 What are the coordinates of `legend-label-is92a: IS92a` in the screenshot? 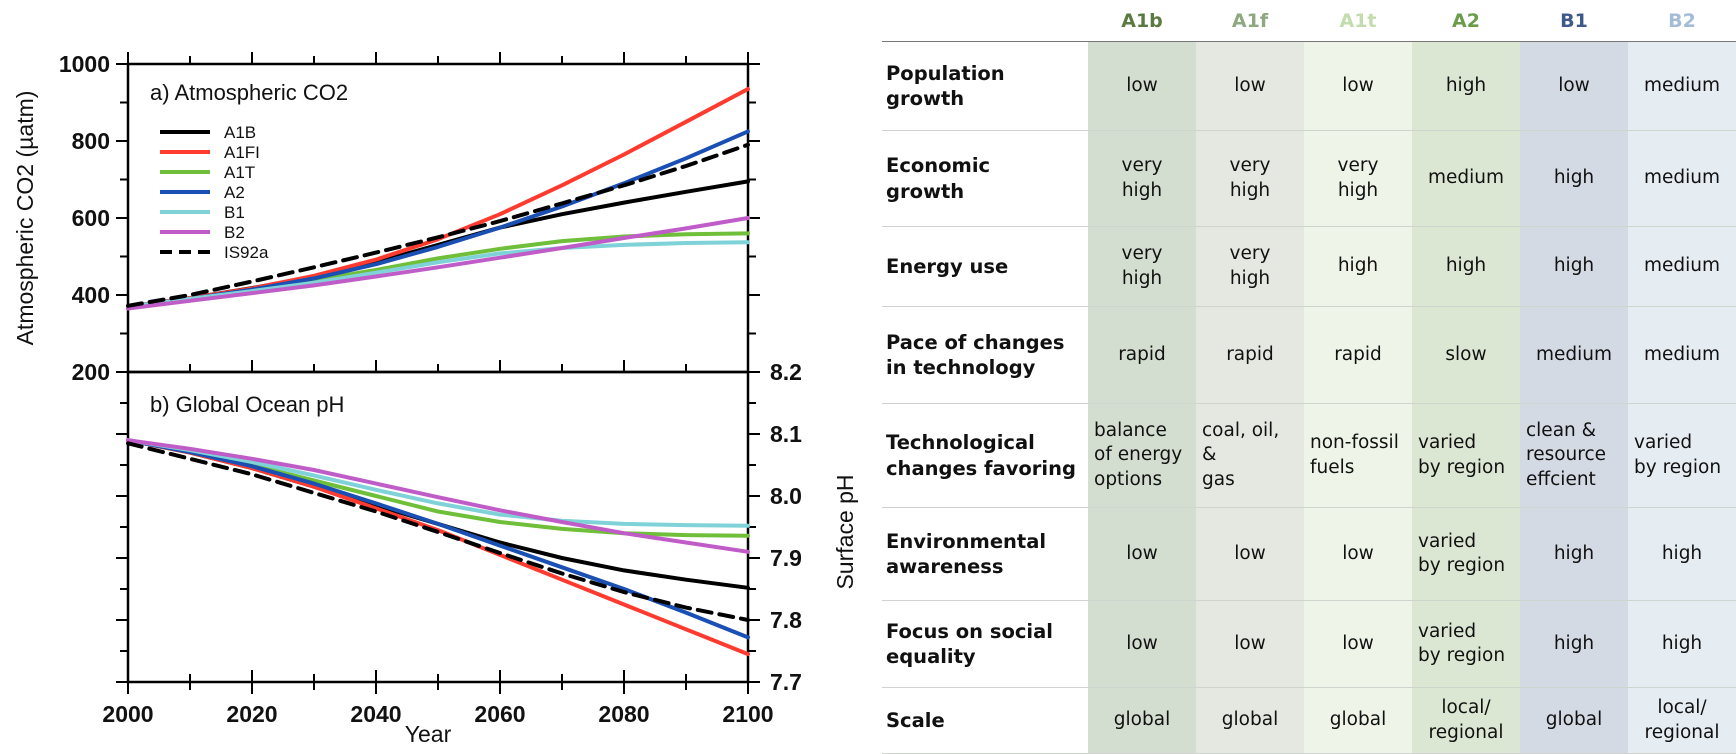 It's located at (246, 252).